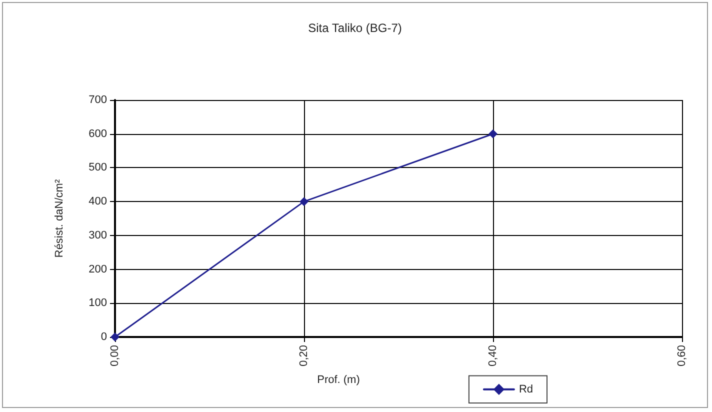  Describe the element at coordinates (97, 235) in the screenshot. I see `y-tick-label: 300` at that location.